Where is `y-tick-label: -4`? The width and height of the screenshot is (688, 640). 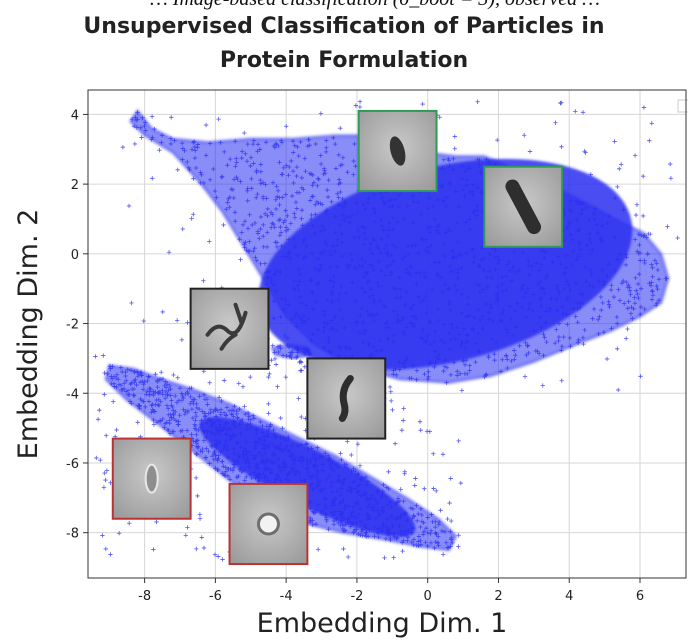 y-tick-label: -4 is located at coordinates (72, 394).